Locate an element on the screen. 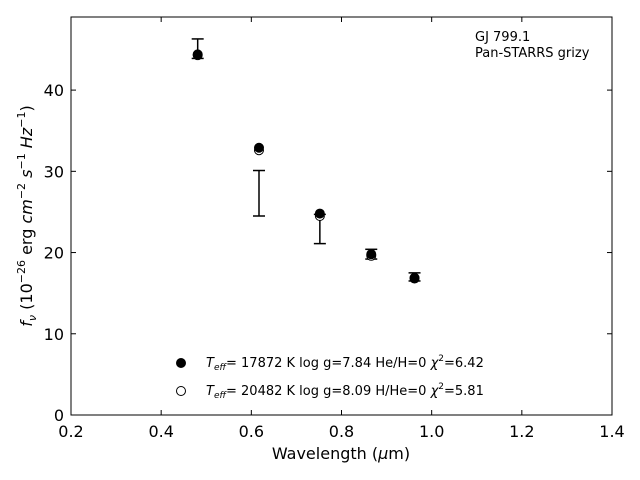  x-tick-label: 0.2 is located at coordinates (70, 431).